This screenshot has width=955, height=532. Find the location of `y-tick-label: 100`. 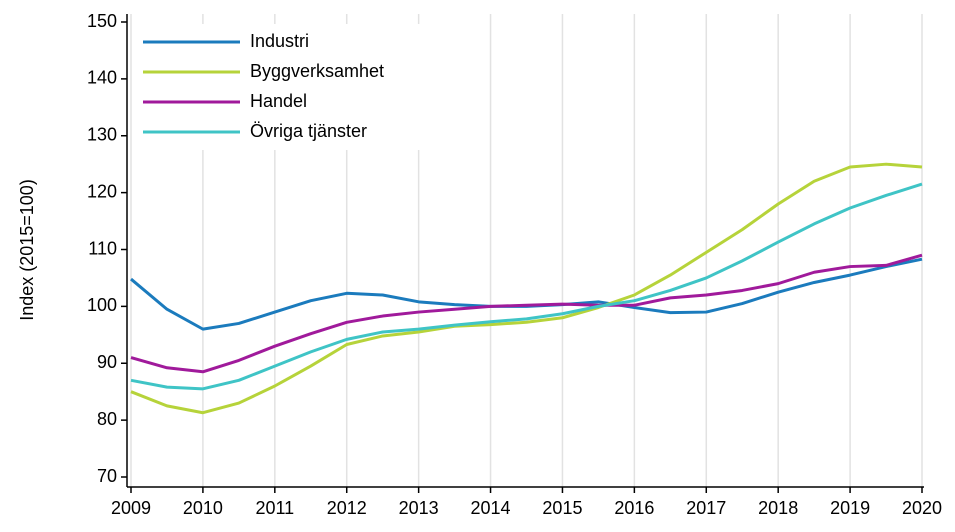

y-tick-label: 100 is located at coordinates (102, 305).